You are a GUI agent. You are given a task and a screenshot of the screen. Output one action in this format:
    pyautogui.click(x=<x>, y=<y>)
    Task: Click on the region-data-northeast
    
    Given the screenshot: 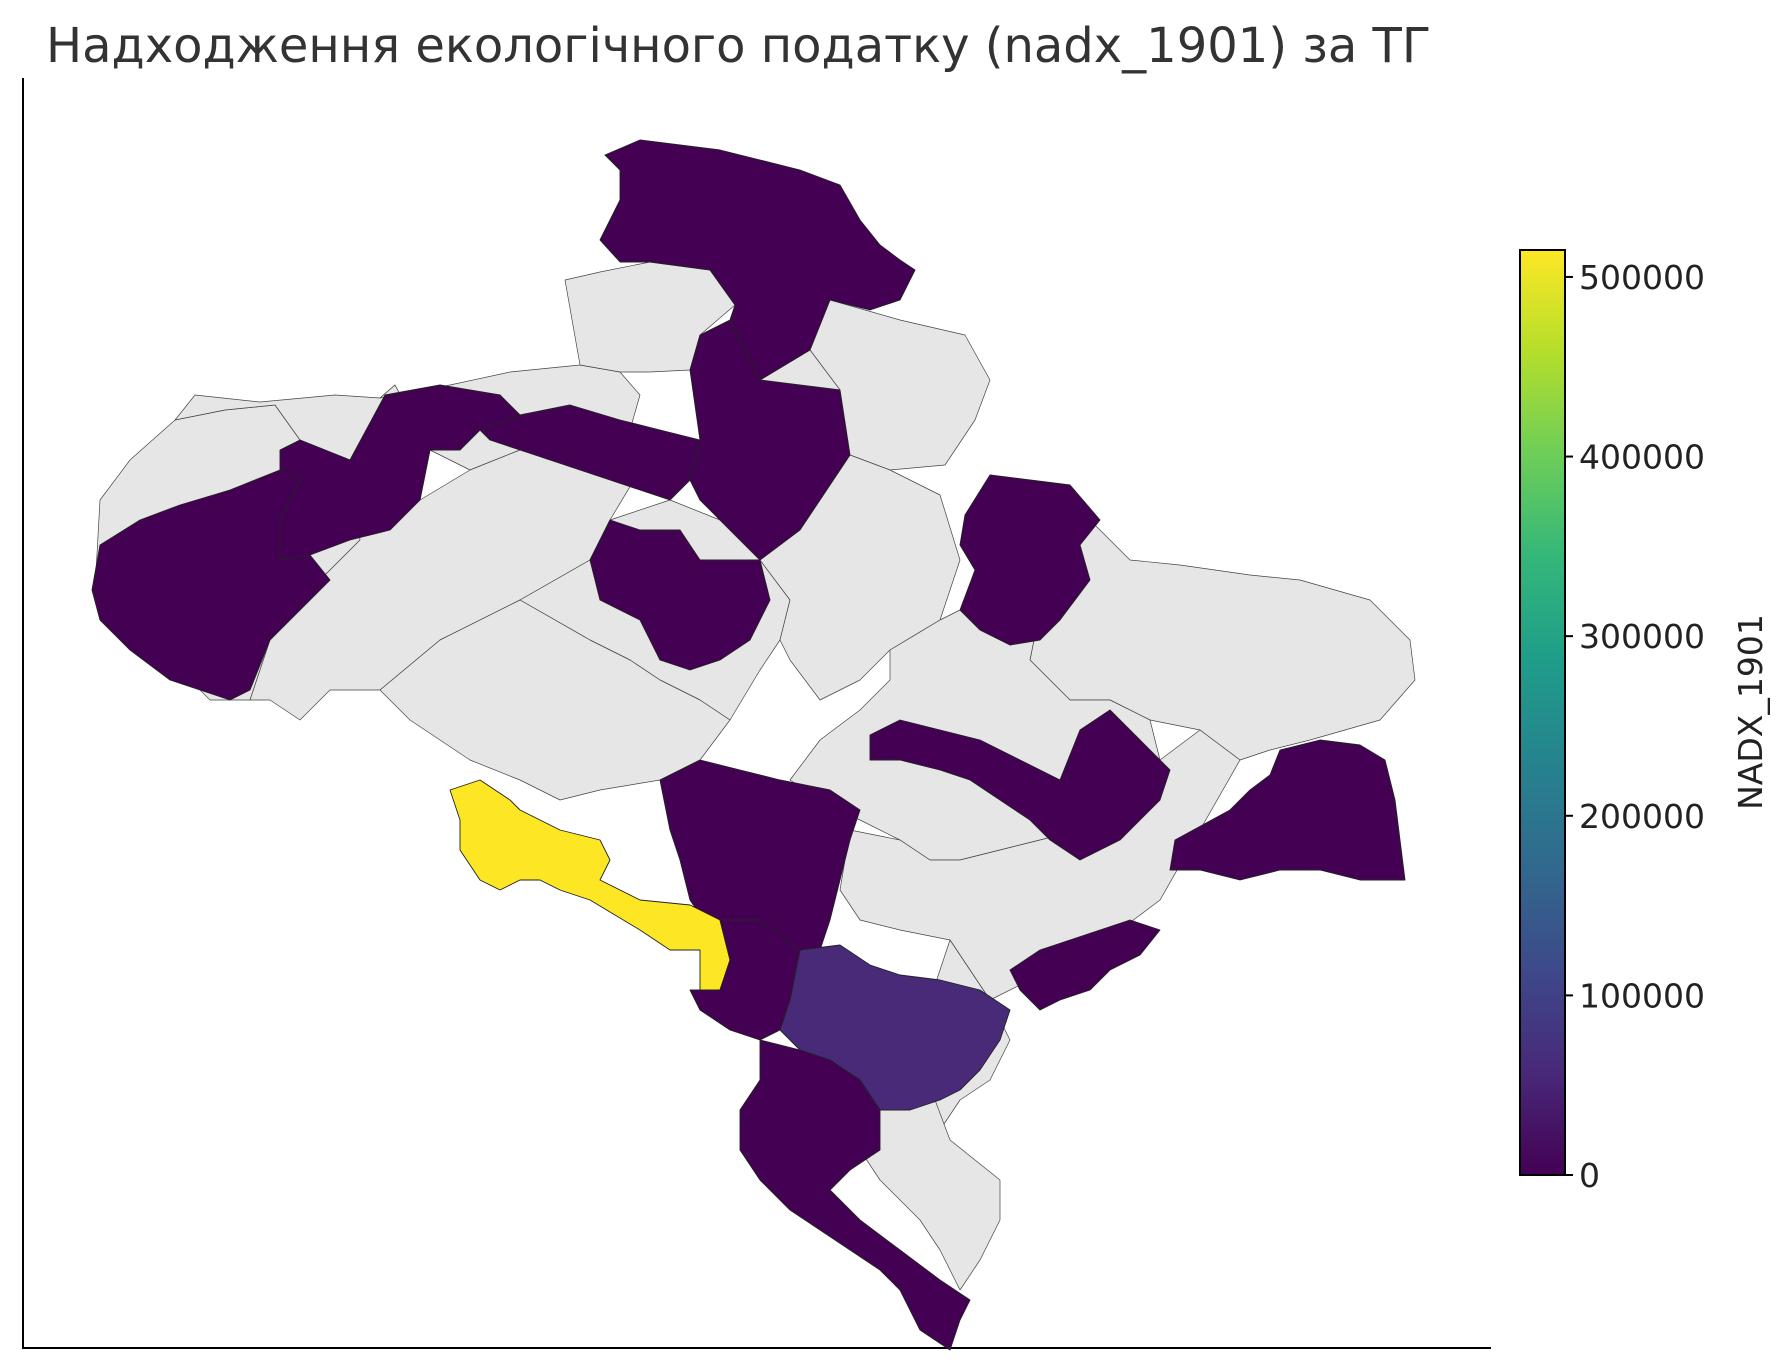 What is the action you would take?
    pyautogui.click(x=1030, y=560)
    